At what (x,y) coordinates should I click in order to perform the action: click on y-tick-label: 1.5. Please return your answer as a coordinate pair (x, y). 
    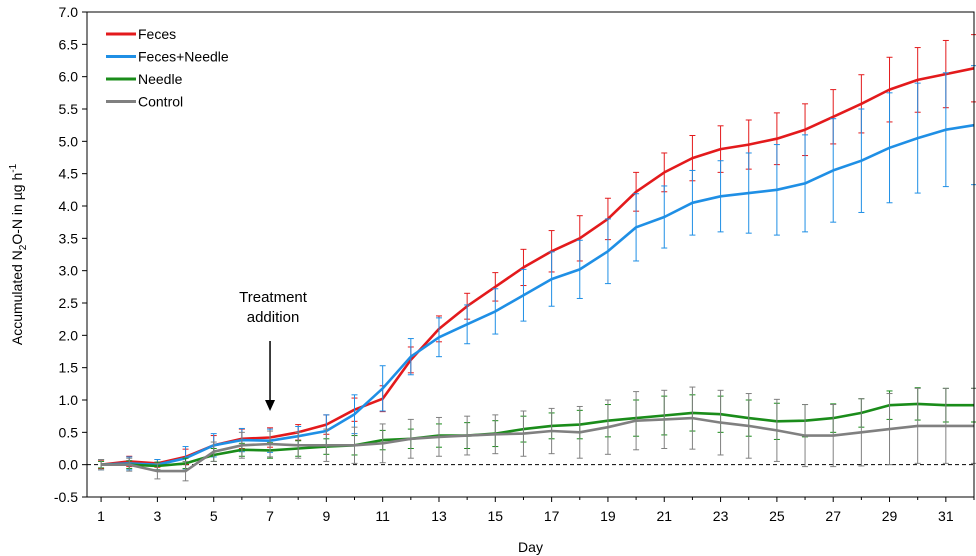
    Looking at the image, I should click on (69, 368).